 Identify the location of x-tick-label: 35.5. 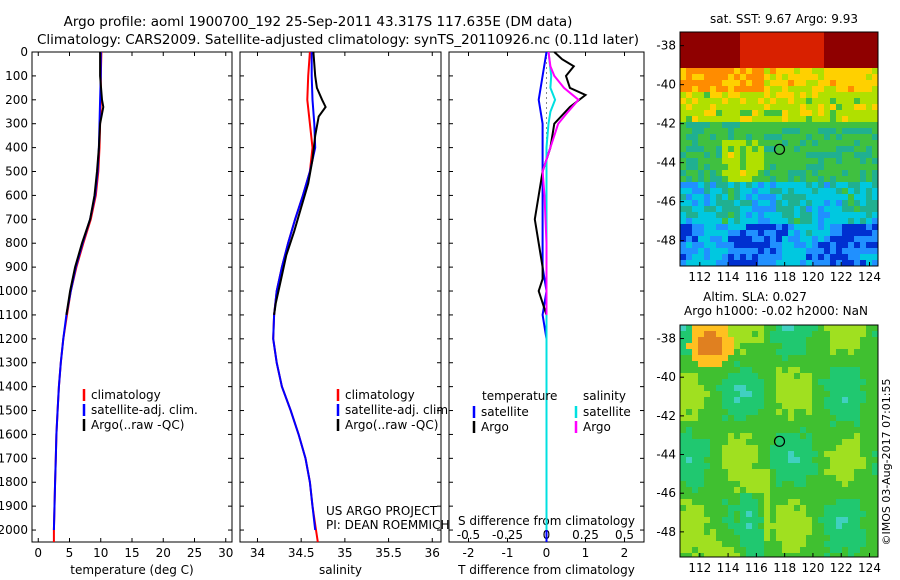
(388, 553).